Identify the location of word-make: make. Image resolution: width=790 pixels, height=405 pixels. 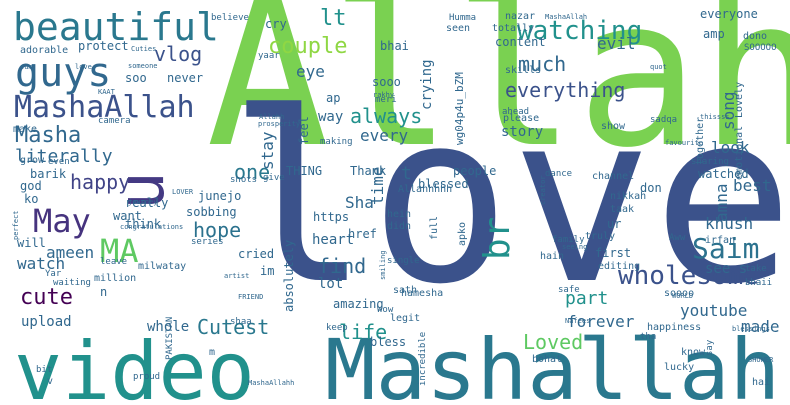
(25, 129).